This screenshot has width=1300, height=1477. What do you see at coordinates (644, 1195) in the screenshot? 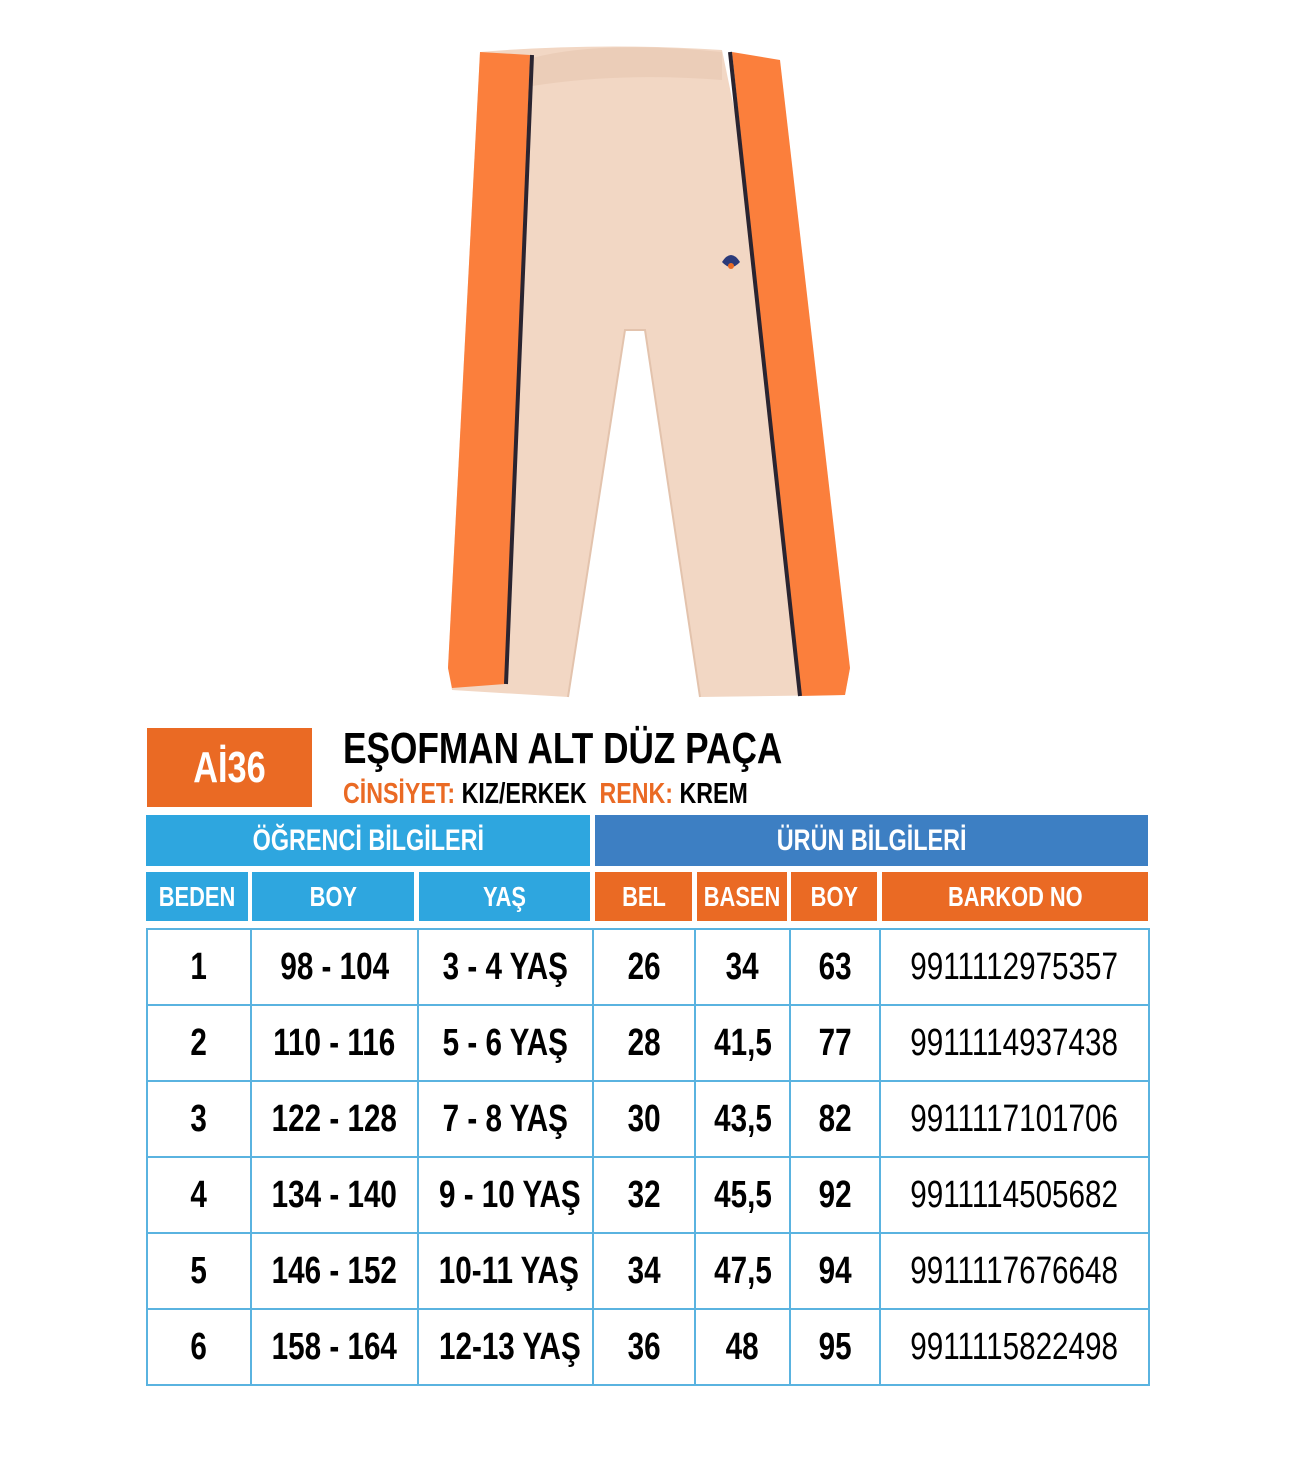
I see `cell-bel: 32` at bounding box center [644, 1195].